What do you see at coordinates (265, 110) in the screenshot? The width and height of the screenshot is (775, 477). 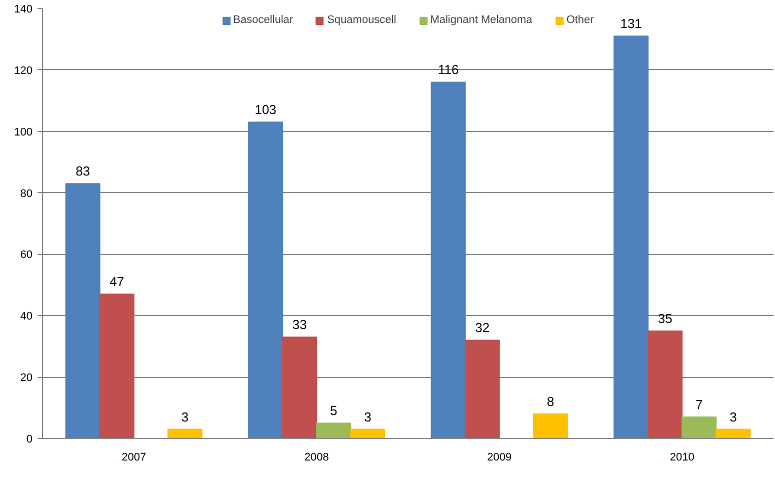 I see `data-label: 103` at bounding box center [265, 110].